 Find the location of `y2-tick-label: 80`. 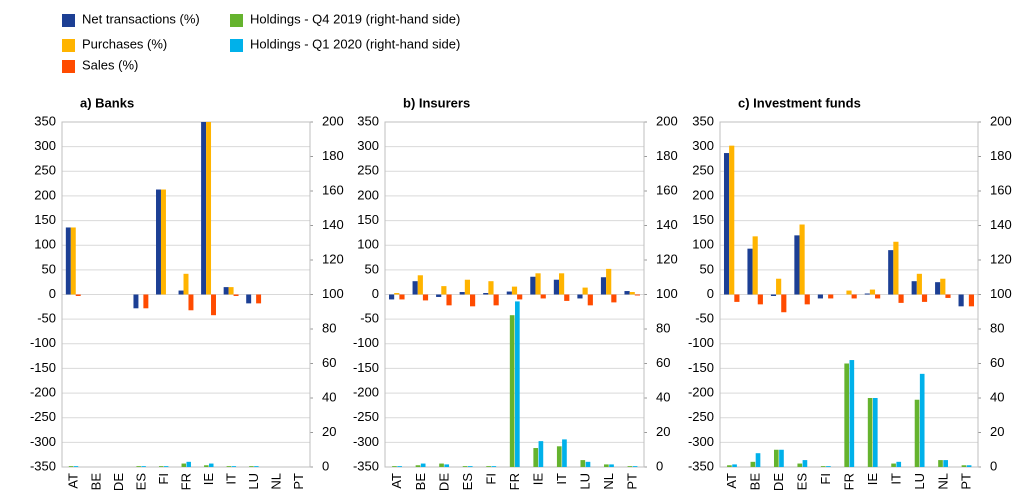

y2-tick-label: 80 is located at coordinates (329, 327).